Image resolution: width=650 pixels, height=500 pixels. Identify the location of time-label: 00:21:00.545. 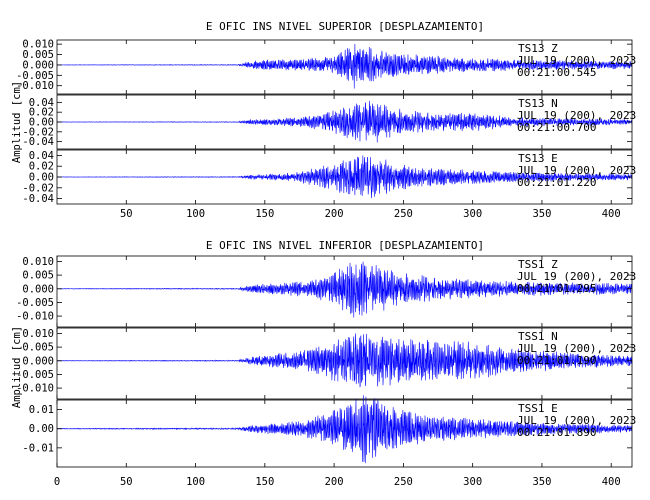
(556, 72).